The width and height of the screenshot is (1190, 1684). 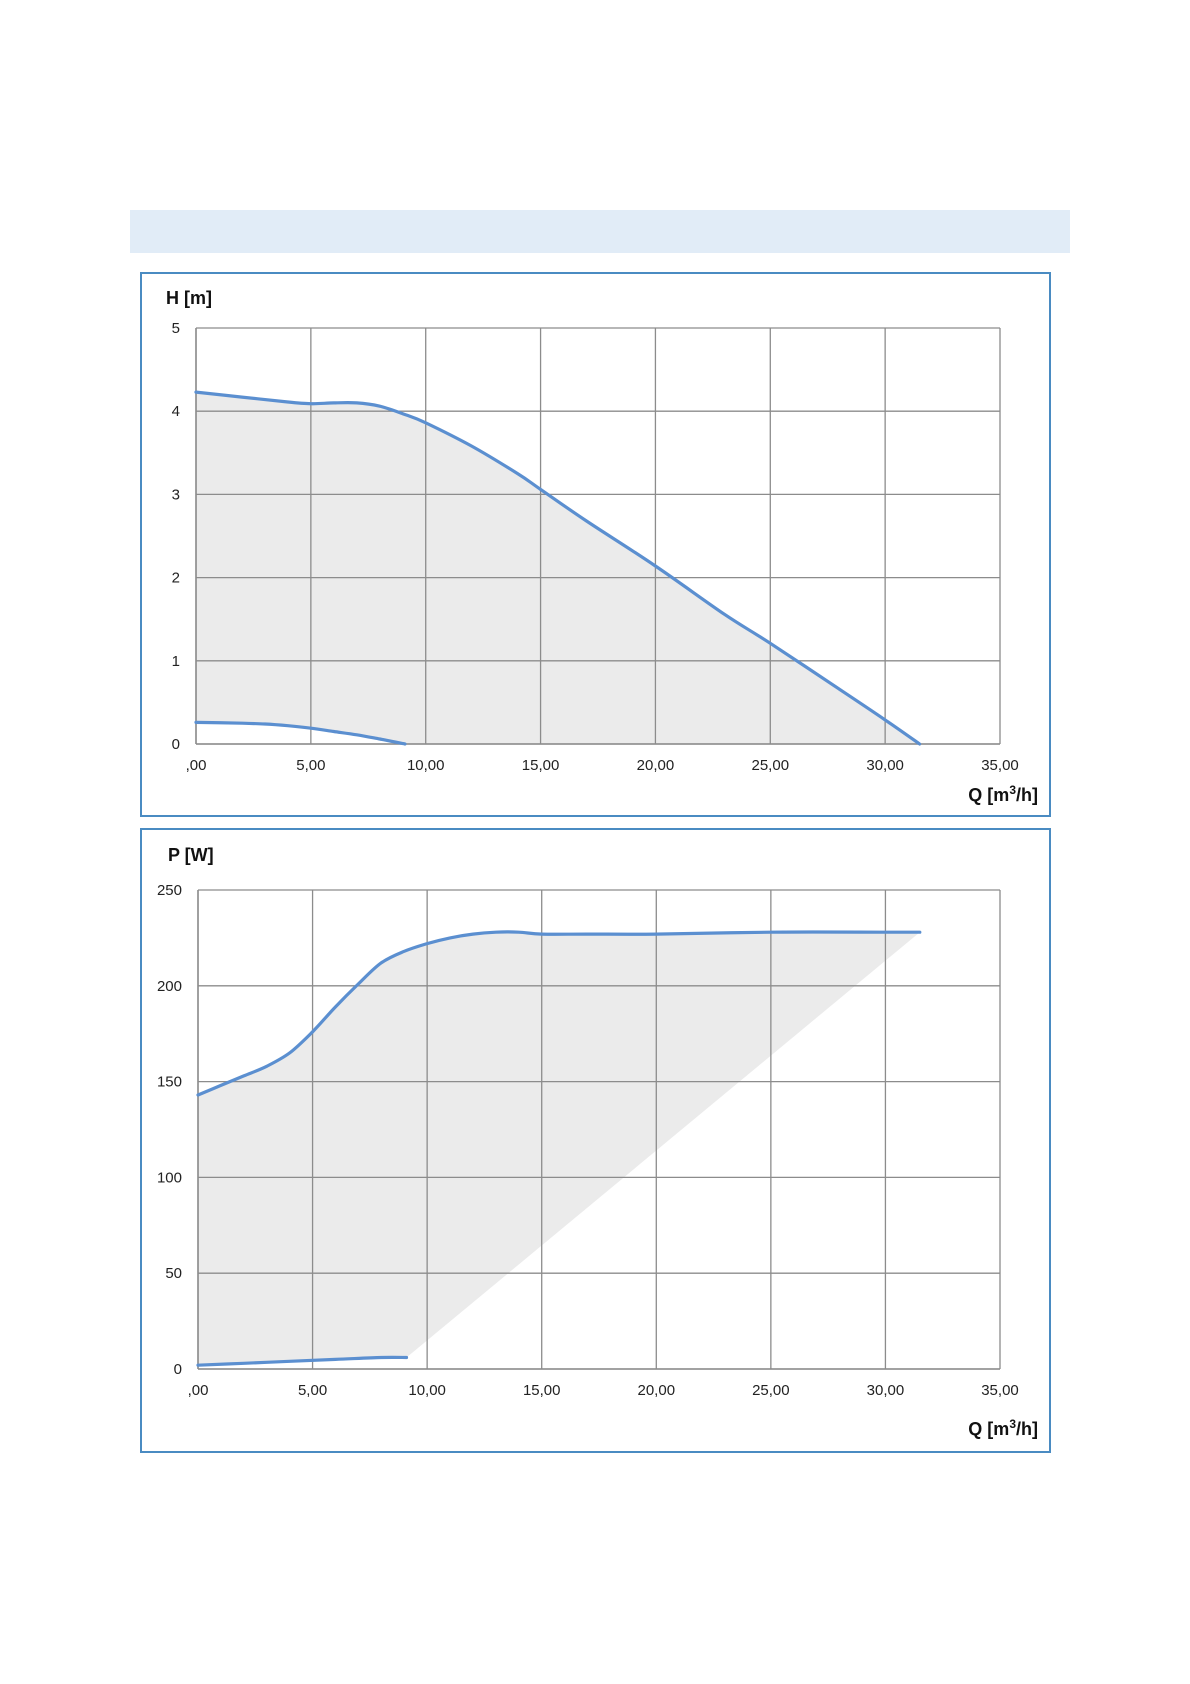 What do you see at coordinates (178, 1369) in the screenshot?
I see `chart2-y-tick-label-0: 0` at bounding box center [178, 1369].